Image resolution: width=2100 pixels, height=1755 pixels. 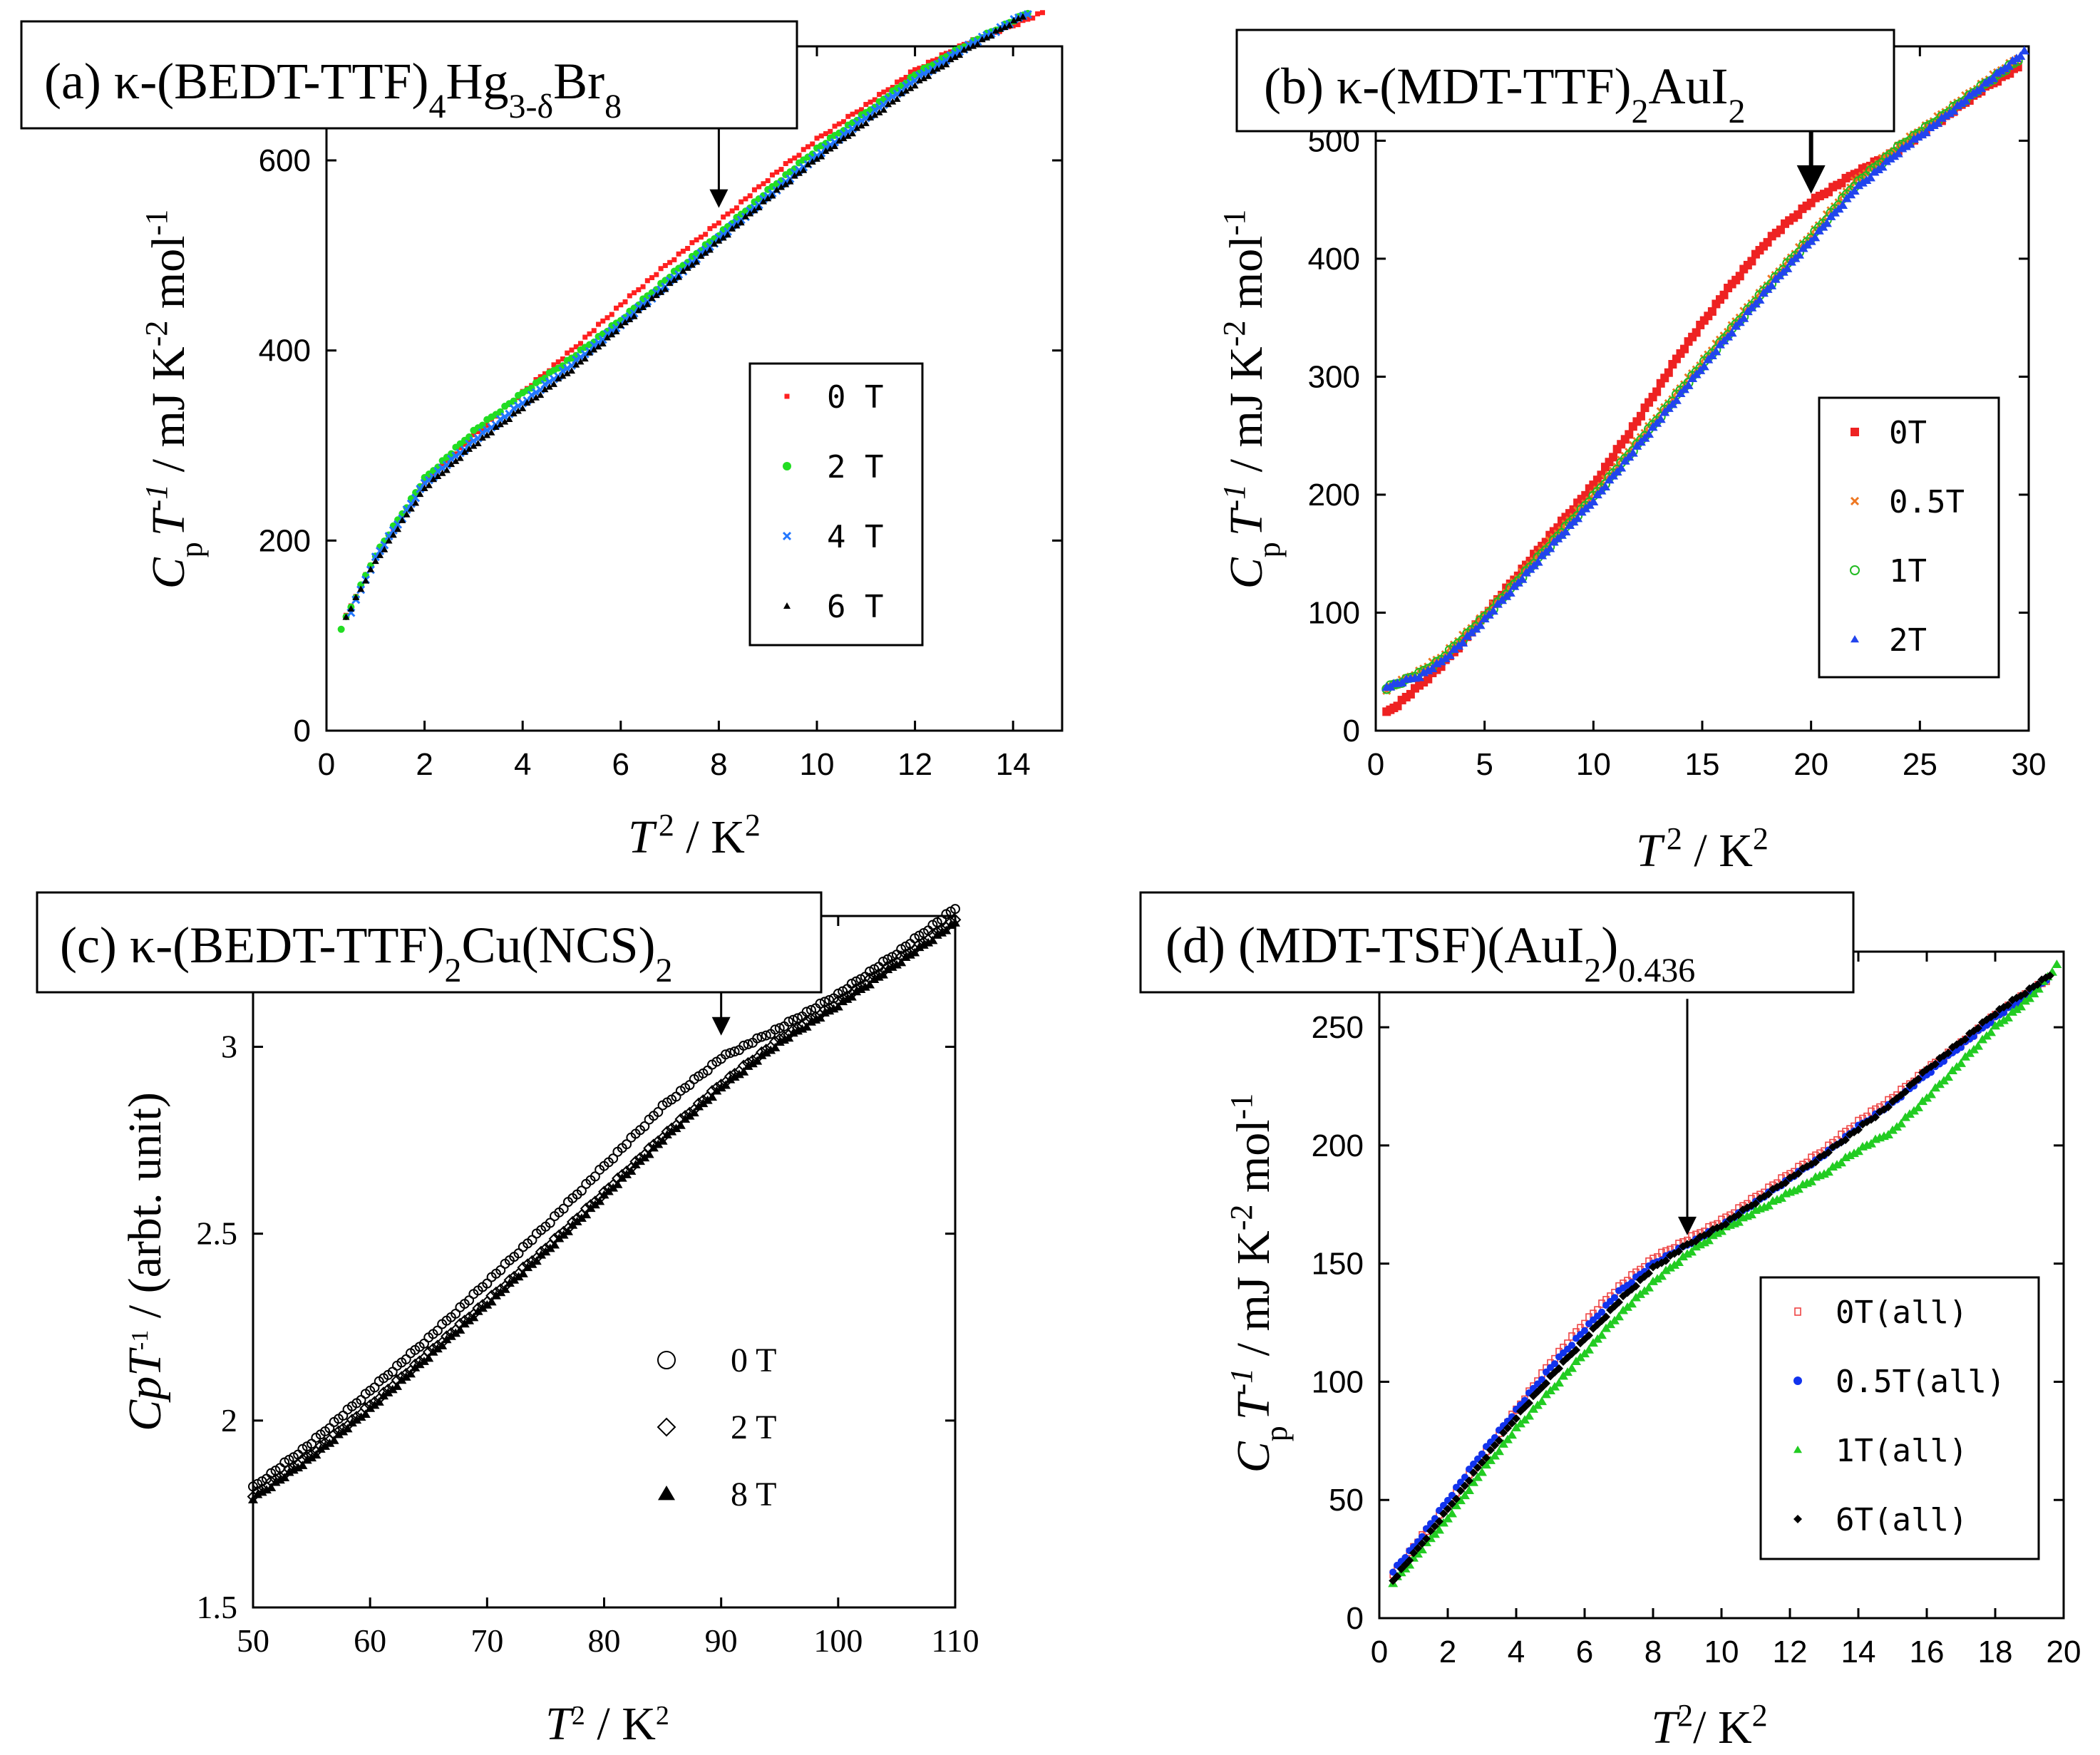 What do you see at coordinates (855, 607) in the screenshot?
I see `panel-a-legend-label: 6 T` at bounding box center [855, 607].